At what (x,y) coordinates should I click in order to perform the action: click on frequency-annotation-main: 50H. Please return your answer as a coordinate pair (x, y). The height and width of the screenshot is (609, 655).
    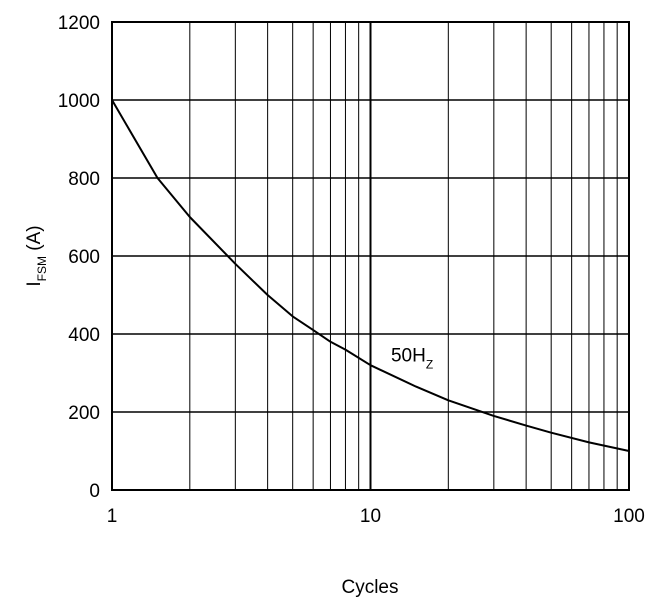
    Looking at the image, I should click on (408, 355).